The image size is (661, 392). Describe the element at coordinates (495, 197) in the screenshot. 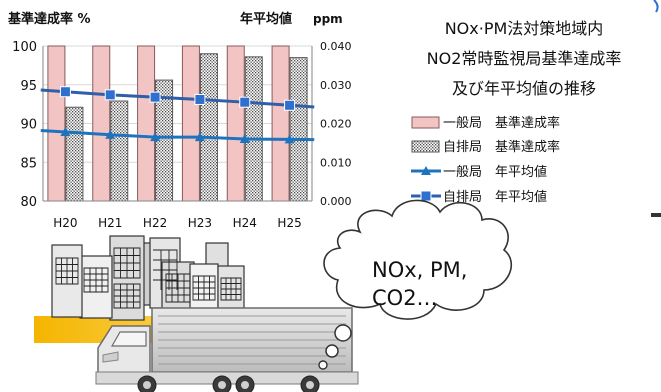

I see `legend-label-roadside-mean: 自排局 年平均値` at that location.